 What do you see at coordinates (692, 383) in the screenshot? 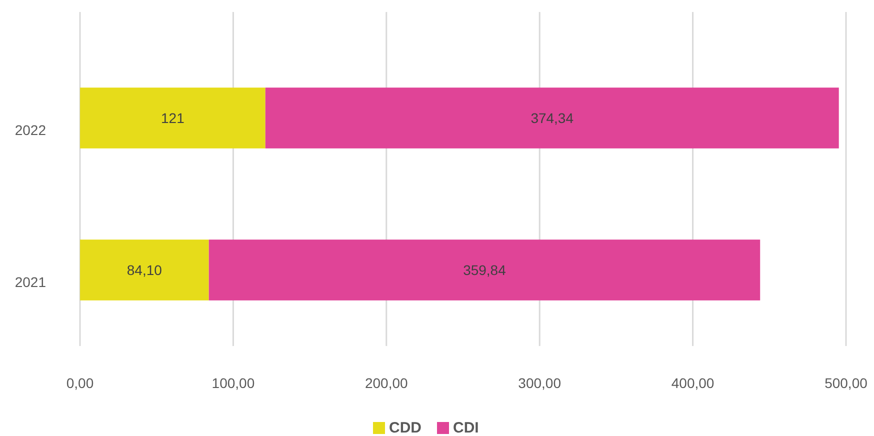
I see `x-tick-label: 400,00` at bounding box center [692, 383].